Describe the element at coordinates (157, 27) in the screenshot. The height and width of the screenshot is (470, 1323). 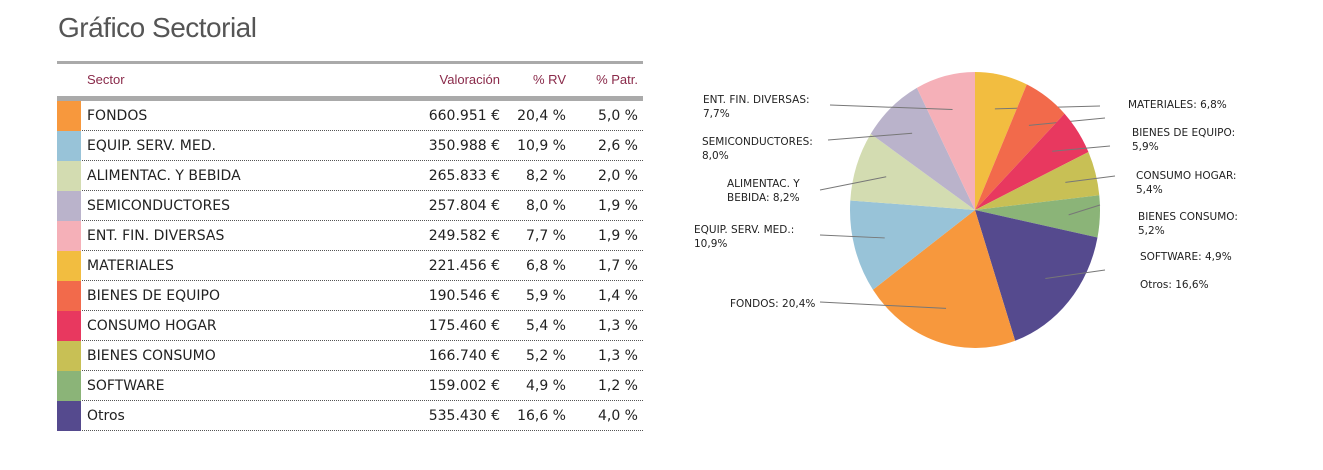
I see `page-title: Gráfico Sectorial` at that location.